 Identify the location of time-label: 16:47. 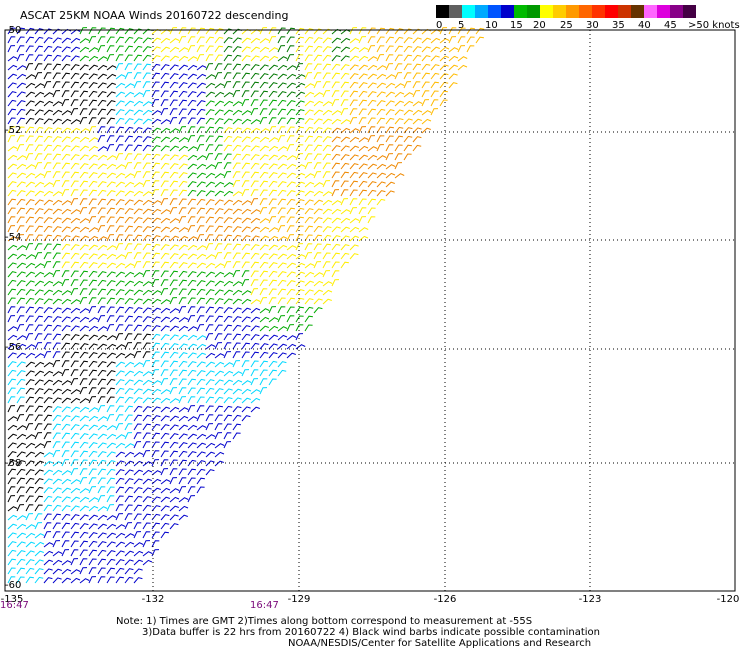
(14, 605).